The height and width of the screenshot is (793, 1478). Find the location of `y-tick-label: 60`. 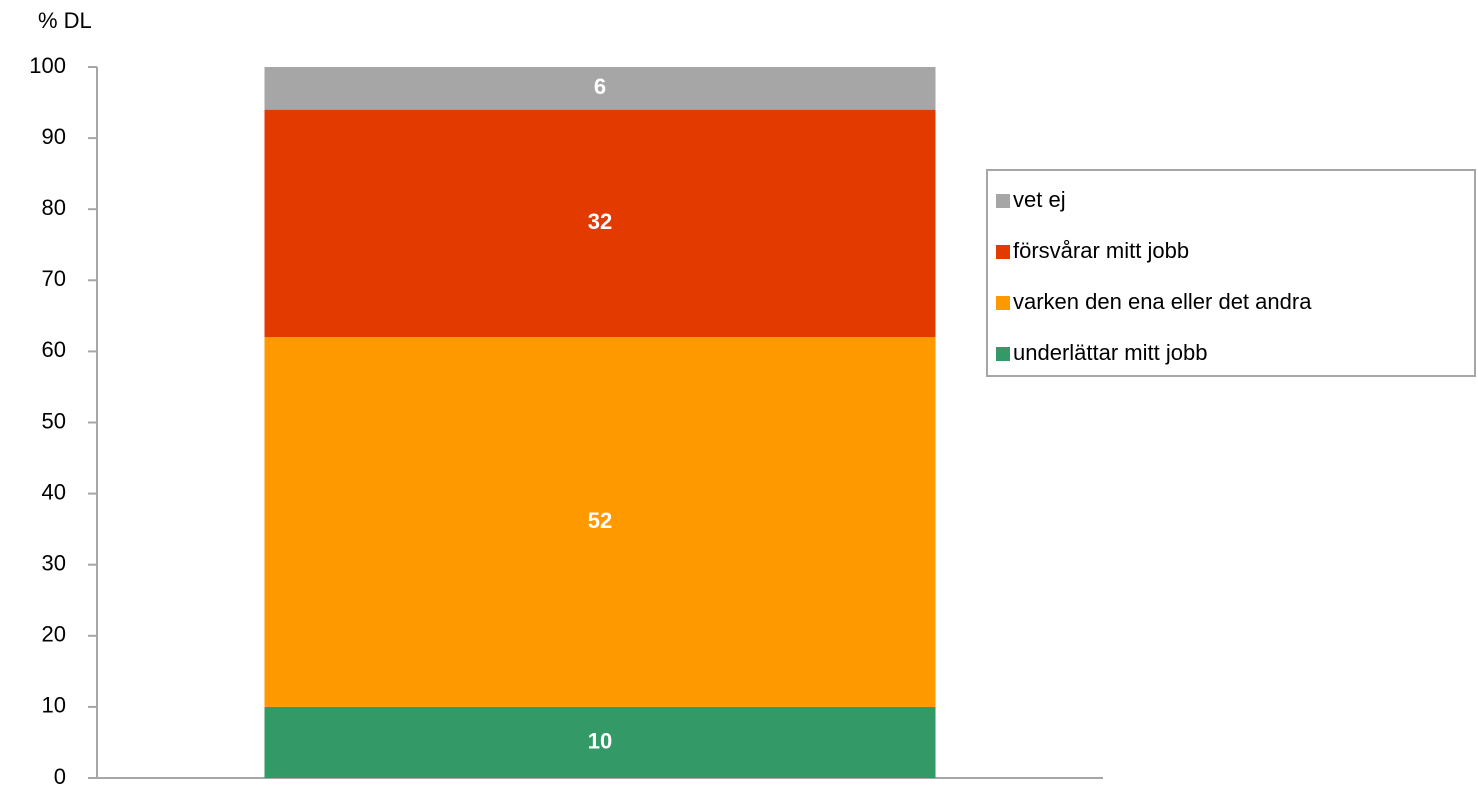

y-tick-label: 60 is located at coordinates (54, 349).